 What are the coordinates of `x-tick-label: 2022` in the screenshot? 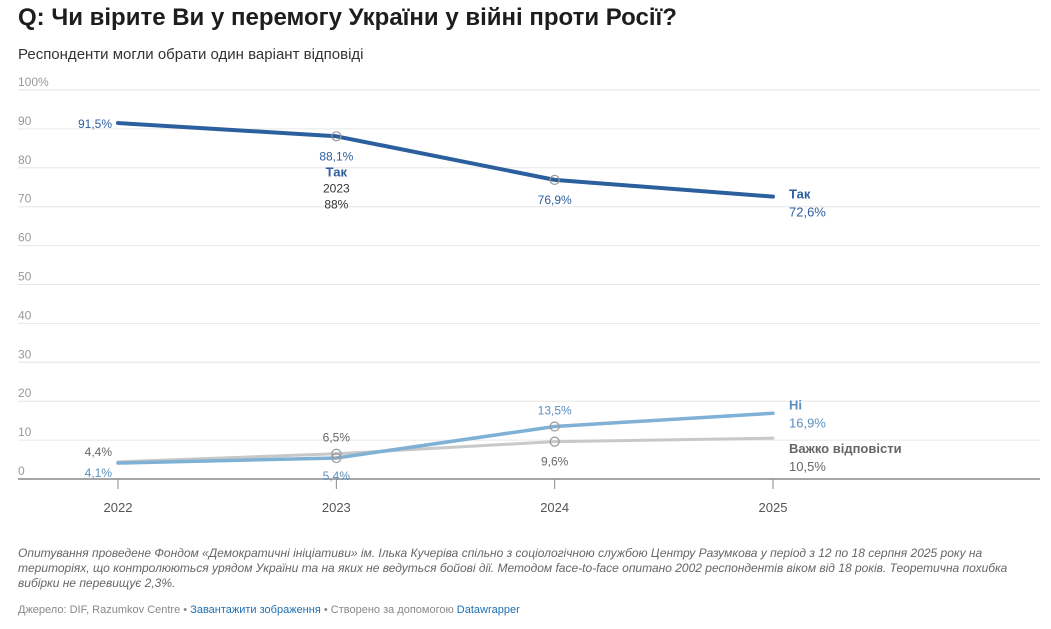 It's located at (118, 507).